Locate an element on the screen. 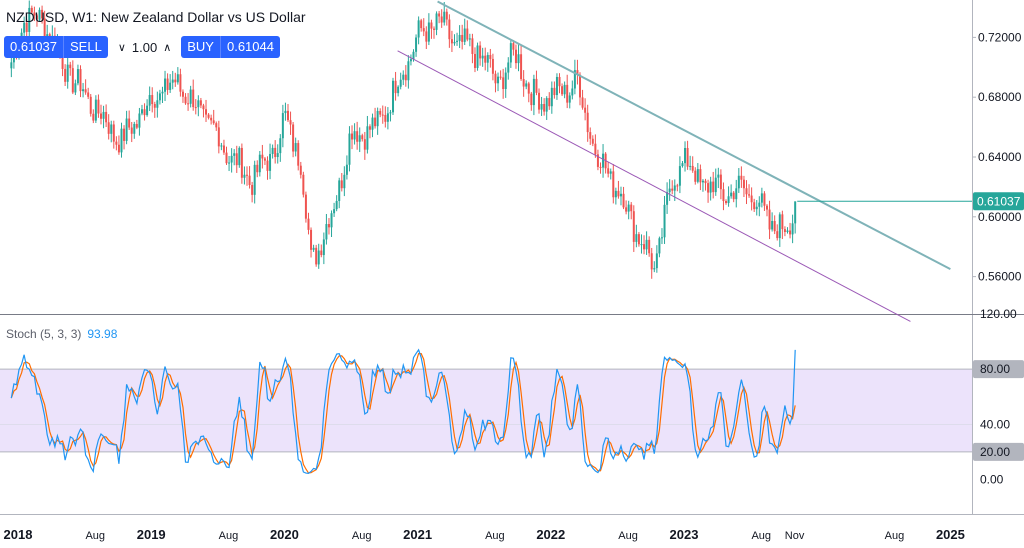 The height and width of the screenshot is (548, 1024). sell-button: SELL is located at coordinates (85, 47).